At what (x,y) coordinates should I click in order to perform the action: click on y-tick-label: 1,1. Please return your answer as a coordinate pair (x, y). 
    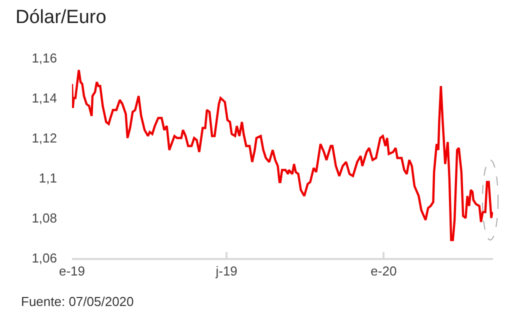
    Looking at the image, I should click on (47, 178).